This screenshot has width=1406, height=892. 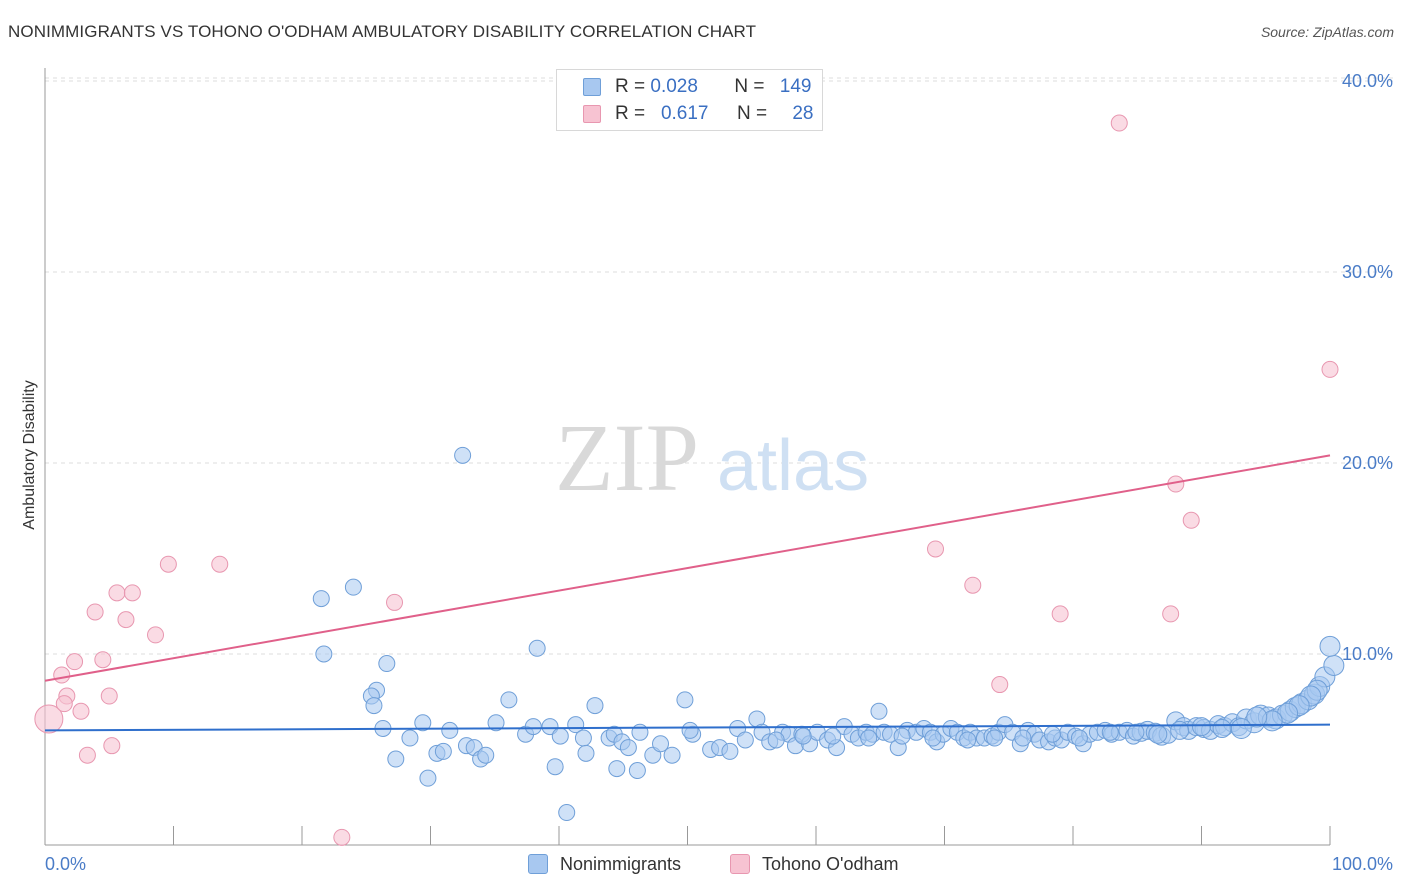 I want to click on bottom-legend-label: Nonimmigrants, so click(x=621, y=863).